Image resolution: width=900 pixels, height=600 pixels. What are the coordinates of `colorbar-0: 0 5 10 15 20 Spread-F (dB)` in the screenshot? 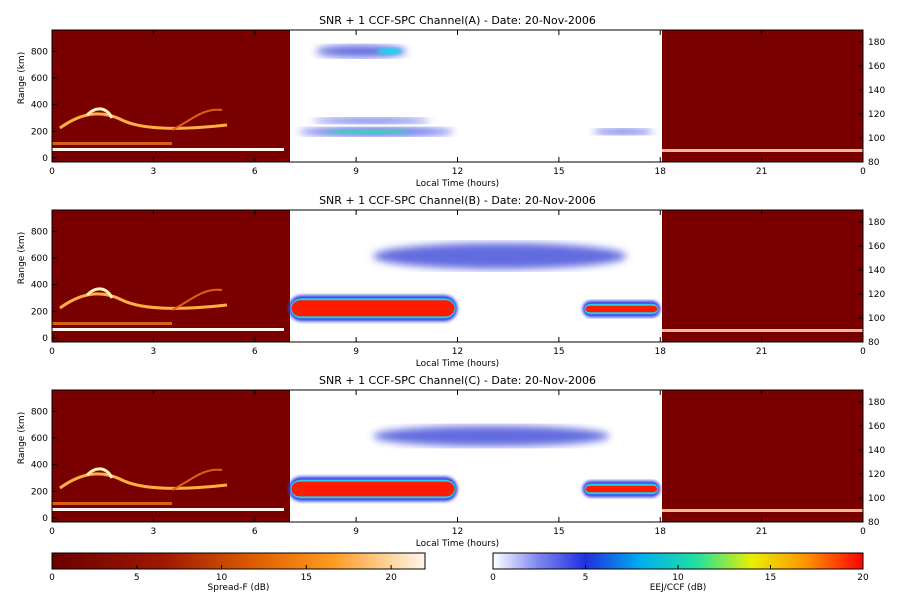 It's located at (237, 572).